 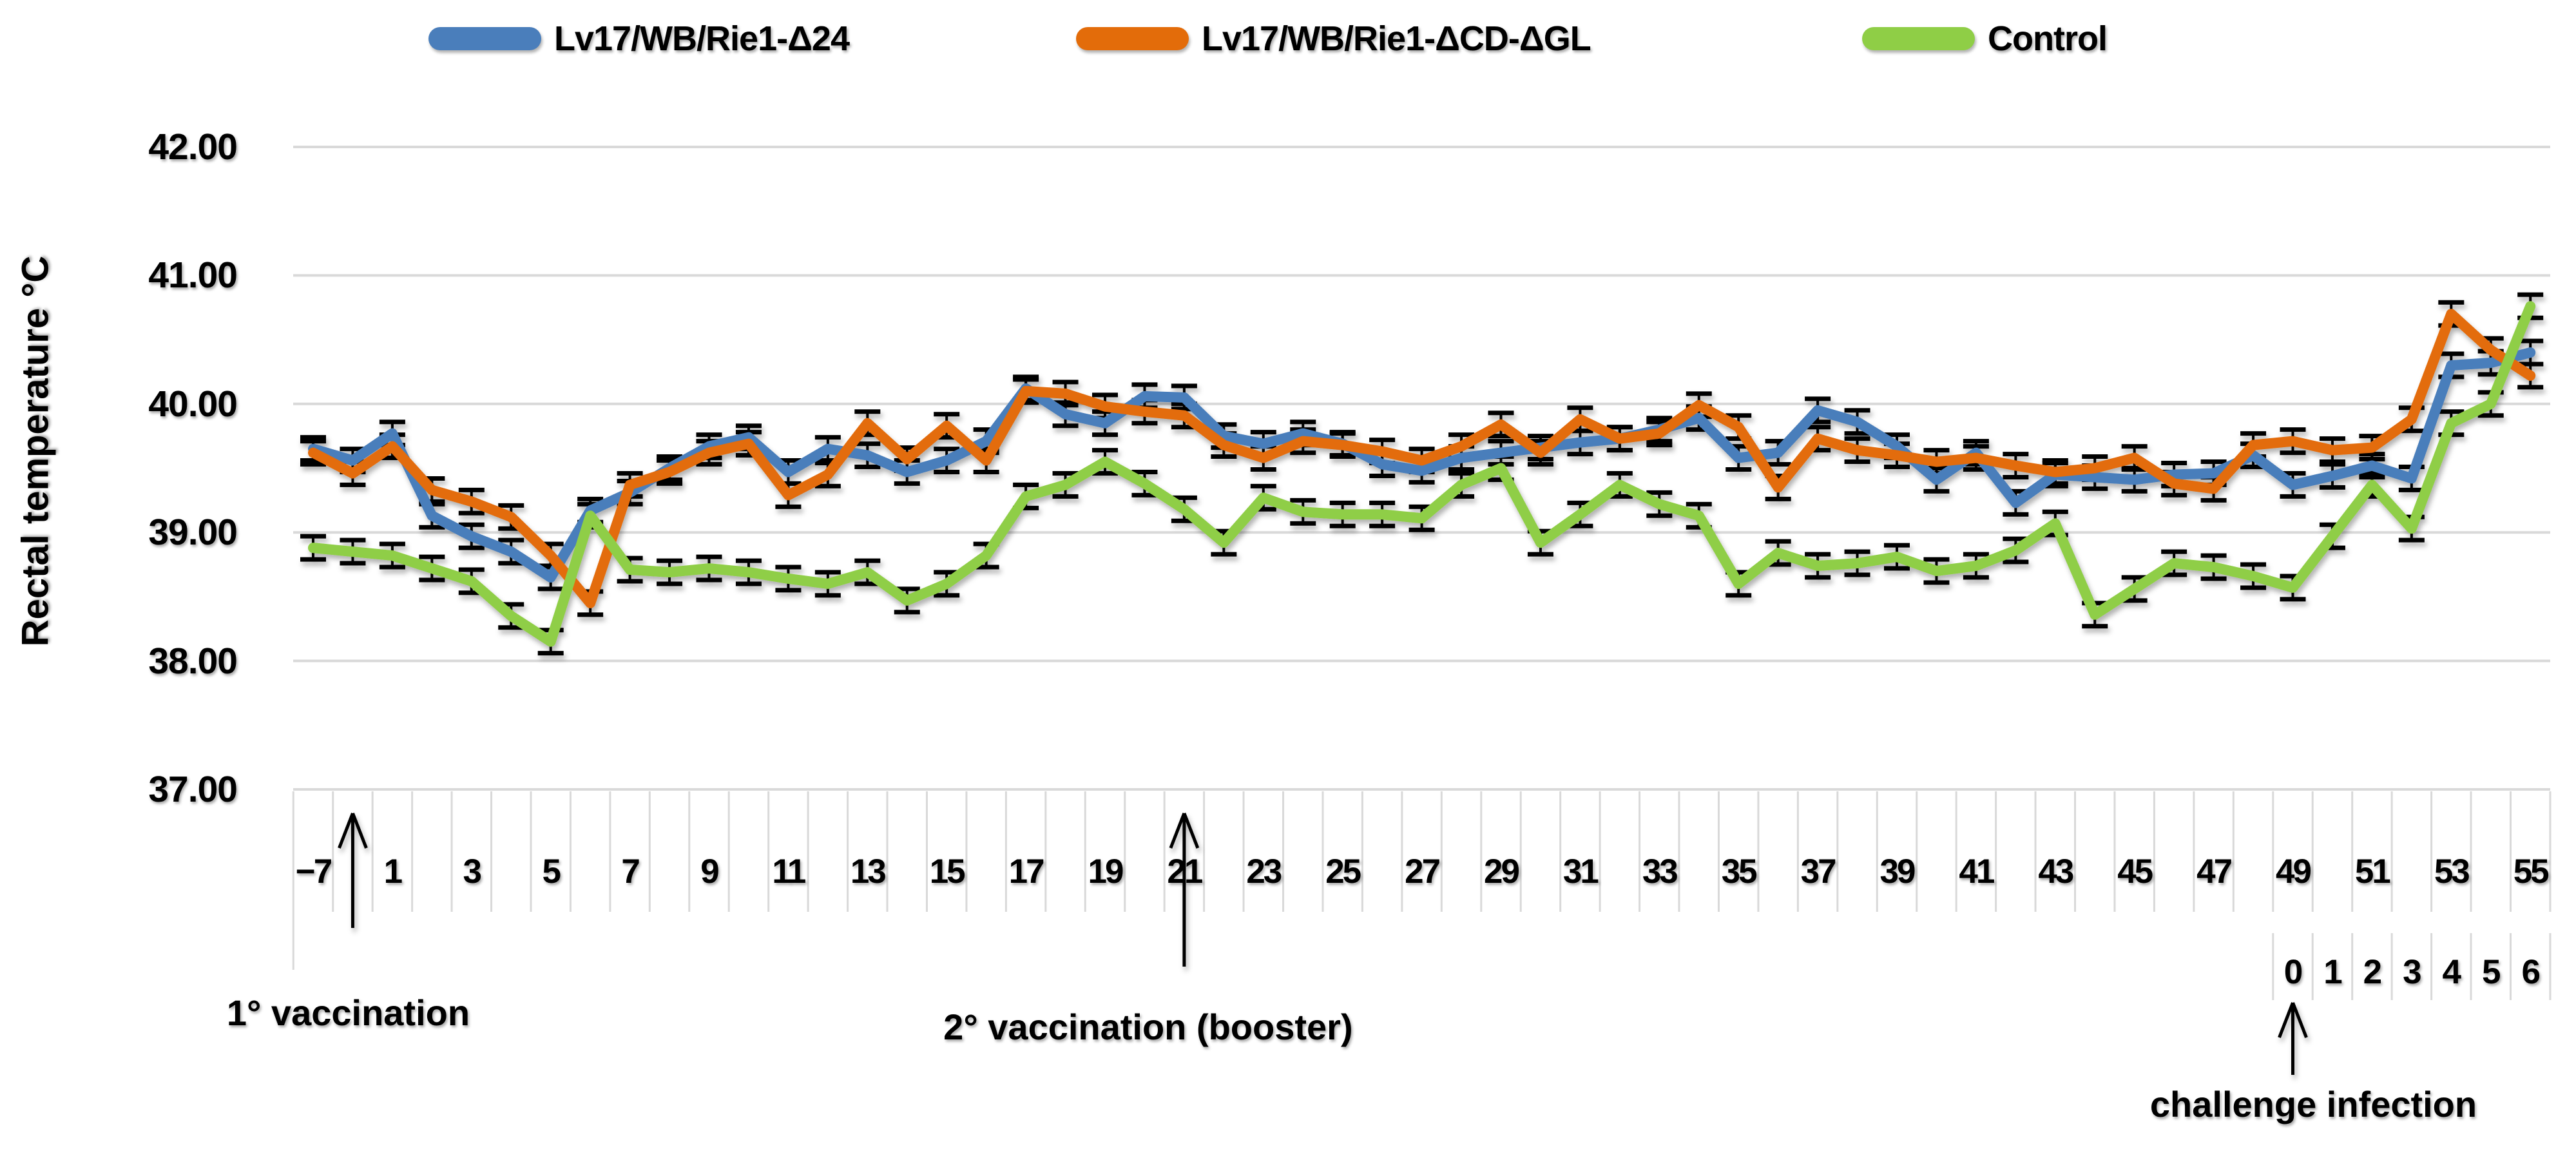 I want to click on x-tick-label: 13, so click(x=868, y=872).